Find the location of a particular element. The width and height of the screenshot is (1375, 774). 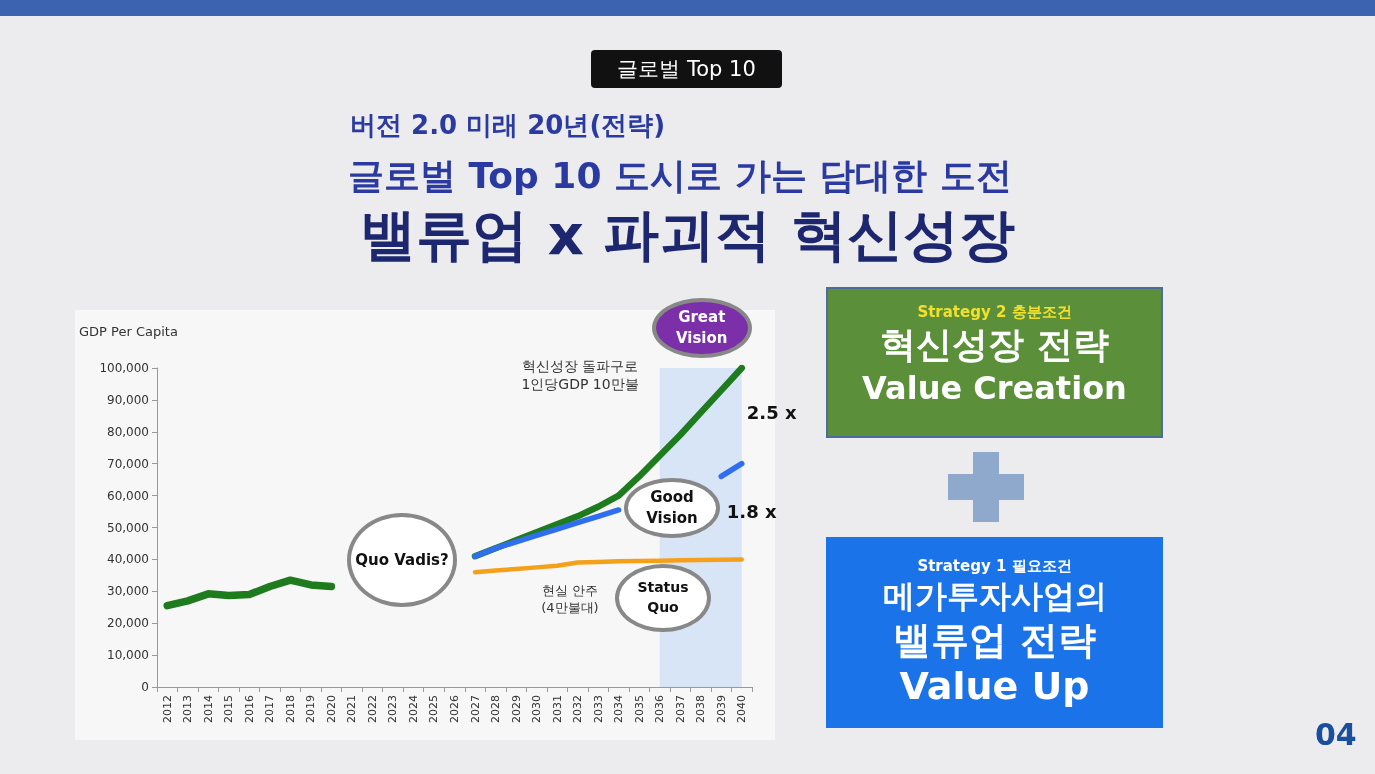

annotation: Quo Vadis? is located at coordinates (402, 560).